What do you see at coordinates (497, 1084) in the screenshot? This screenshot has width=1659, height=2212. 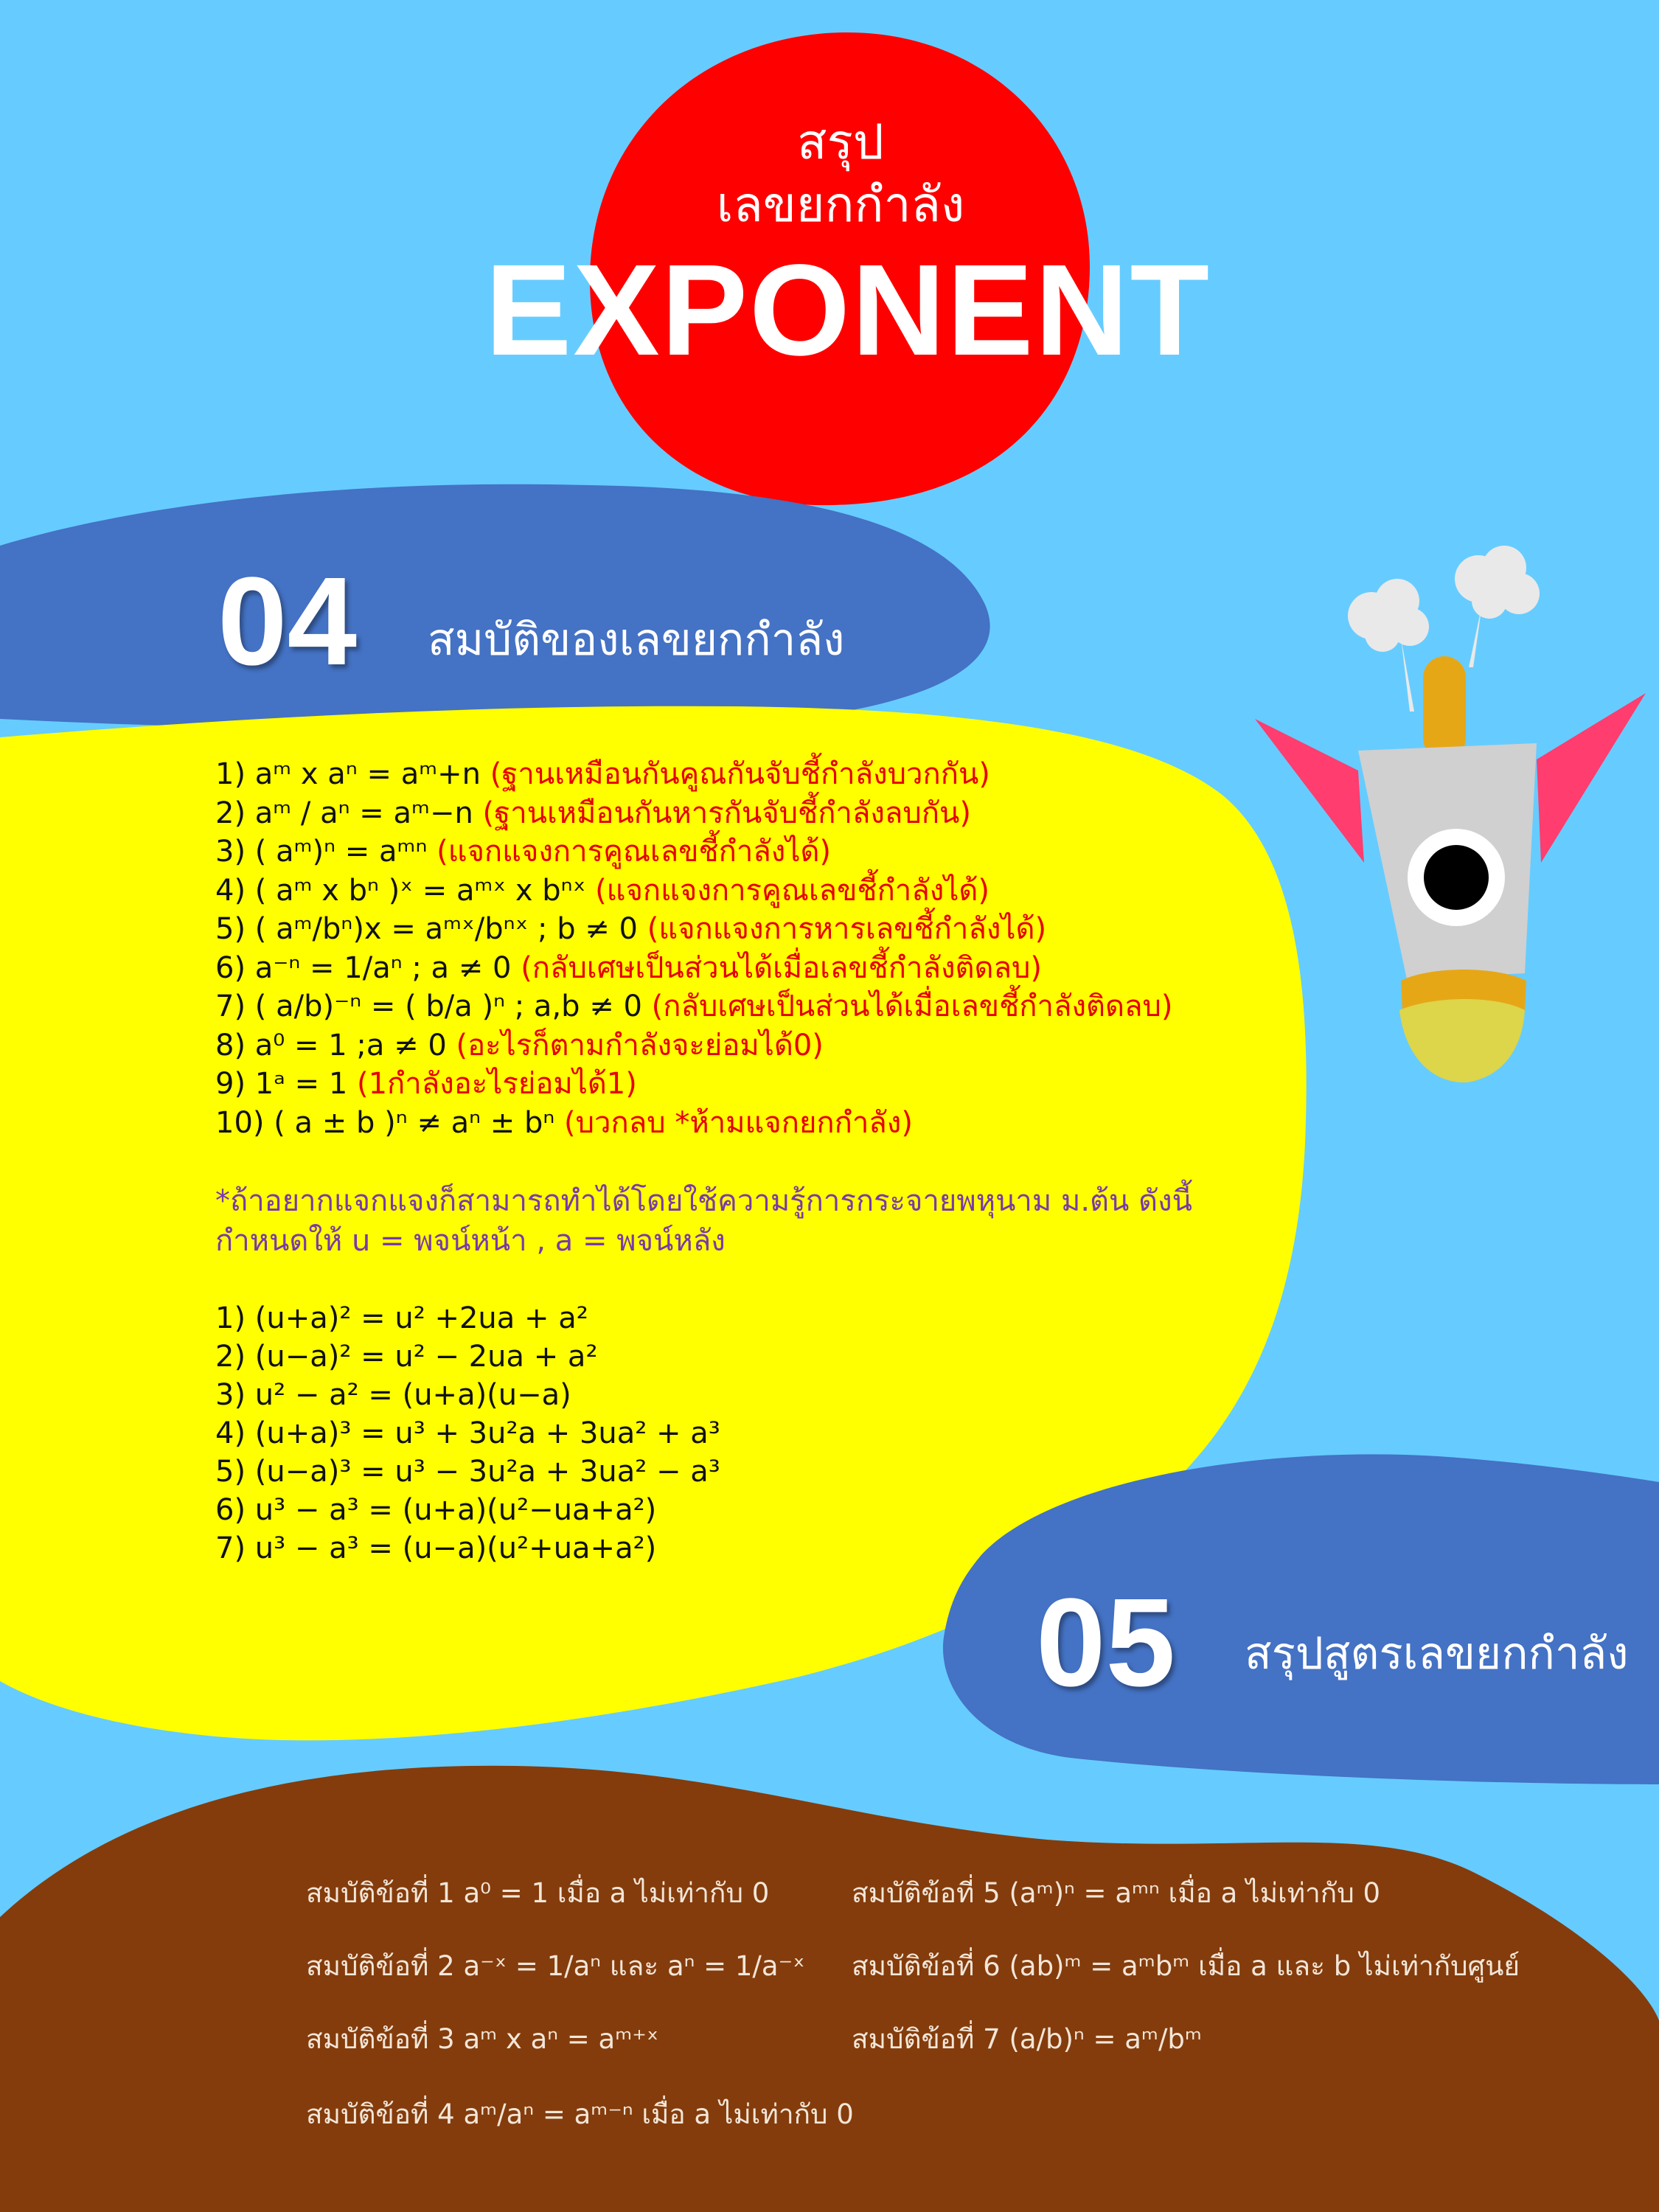 I see `rule-note: (1กำลังอะไรย่อมได้1)` at bounding box center [497, 1084].